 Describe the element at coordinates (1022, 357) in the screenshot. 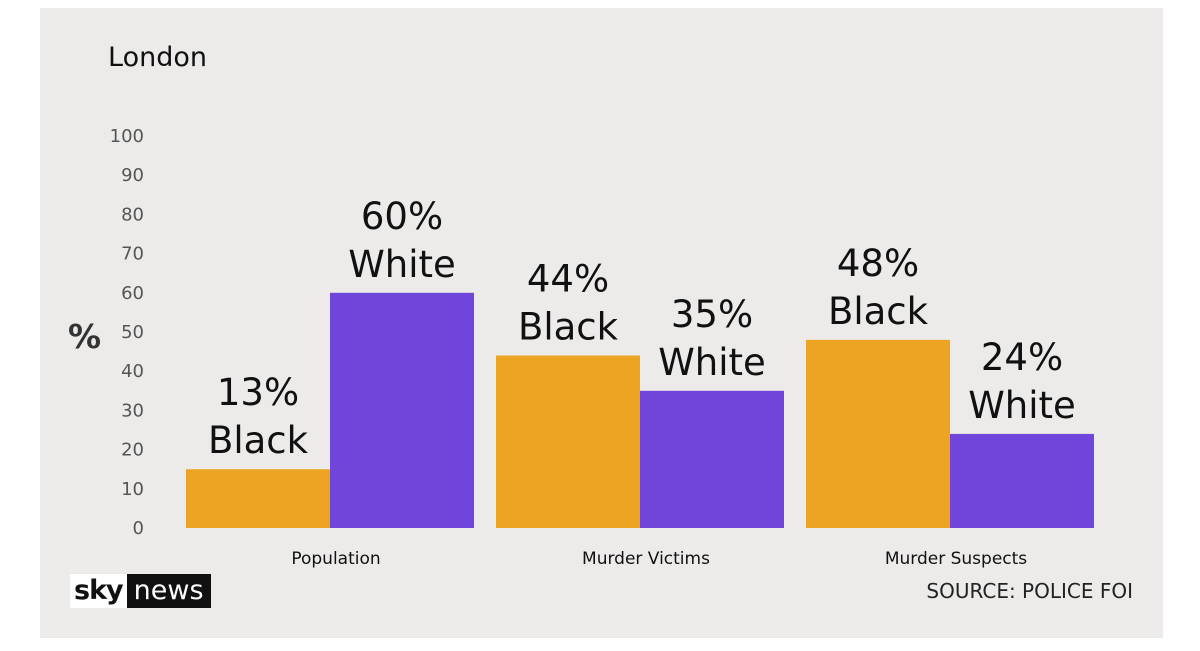

I see `bar-value-label: 24%` at that location.